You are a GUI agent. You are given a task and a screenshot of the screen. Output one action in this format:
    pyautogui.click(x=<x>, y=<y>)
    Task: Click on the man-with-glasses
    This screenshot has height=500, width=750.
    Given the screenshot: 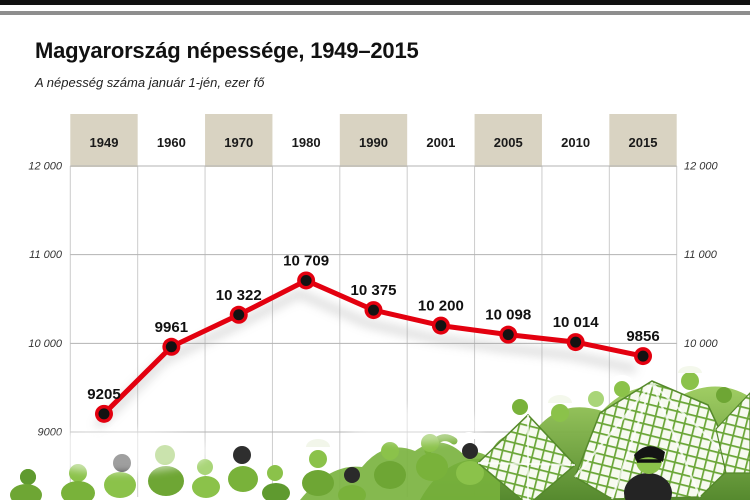 What is the action you would take?
    pyautogui.click(x=648, y=473)
    